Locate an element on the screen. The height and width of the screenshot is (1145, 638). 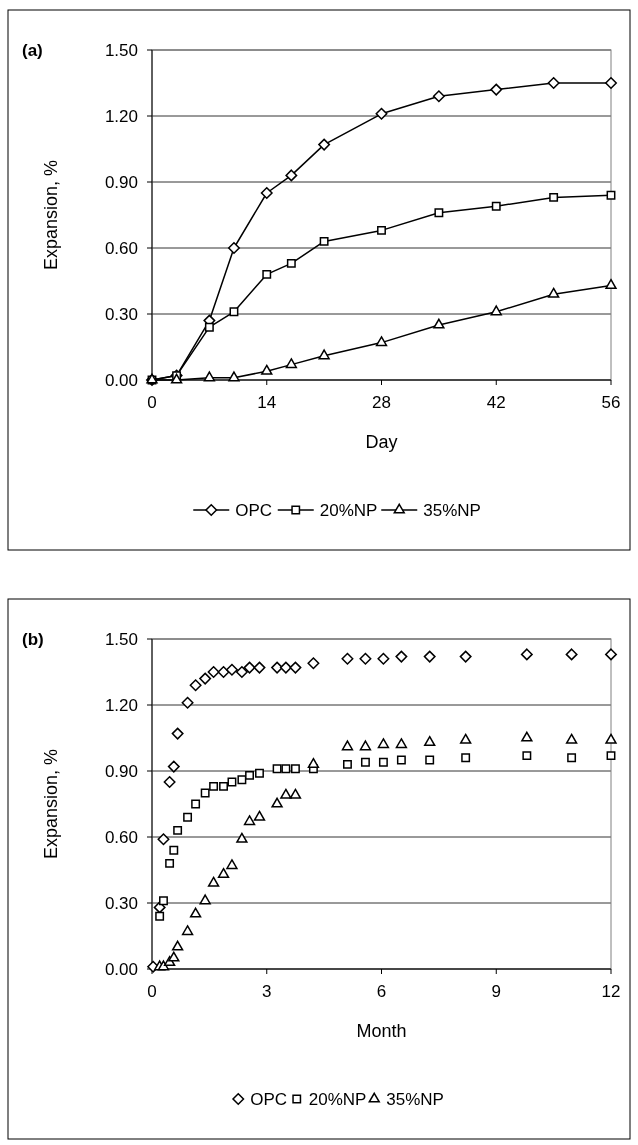
chart-title: (a) is located at coordinates (32, 50).